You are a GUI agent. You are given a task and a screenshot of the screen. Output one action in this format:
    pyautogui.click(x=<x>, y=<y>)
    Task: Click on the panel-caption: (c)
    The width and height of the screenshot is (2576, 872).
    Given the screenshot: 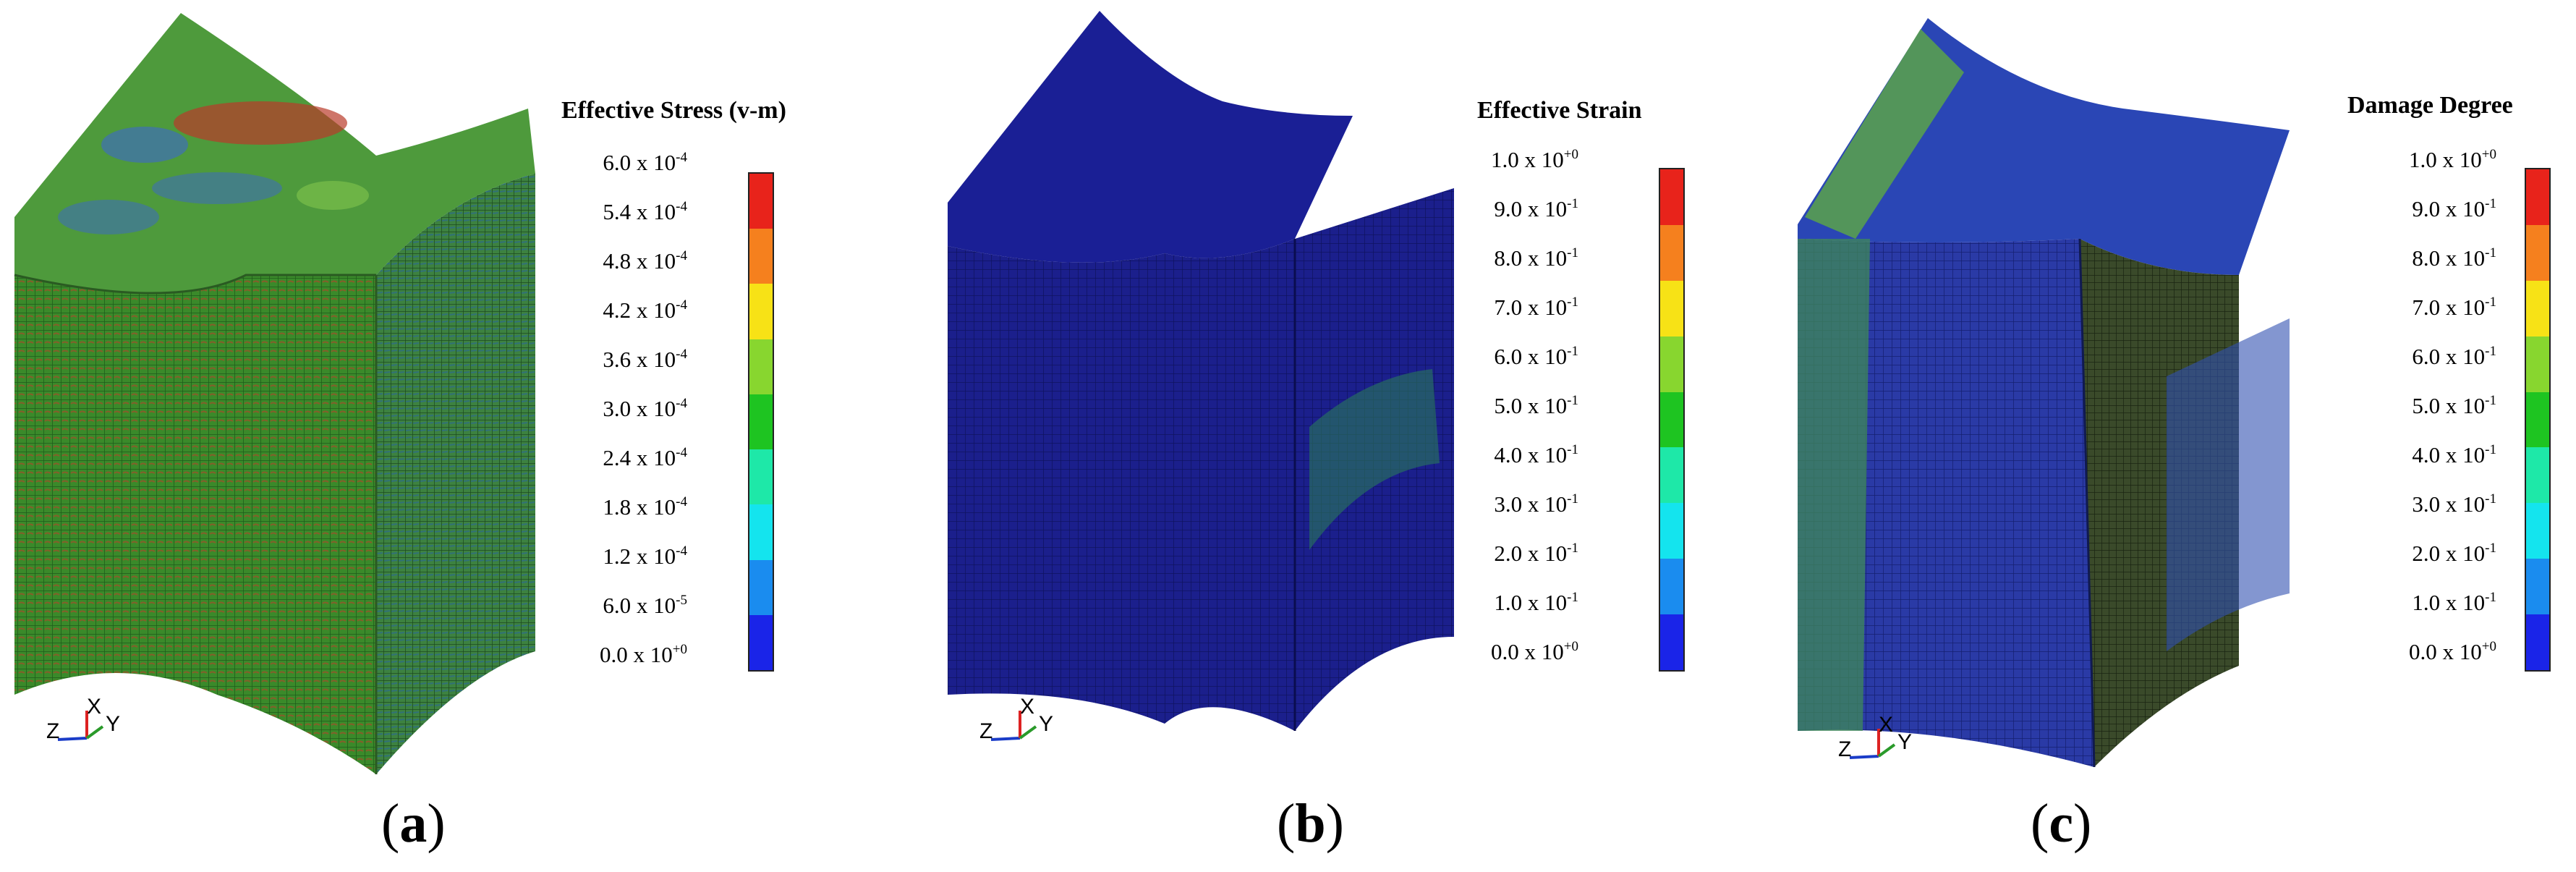 What is the action you would take?
    pyautogui.click(x=2061, y=823)
    